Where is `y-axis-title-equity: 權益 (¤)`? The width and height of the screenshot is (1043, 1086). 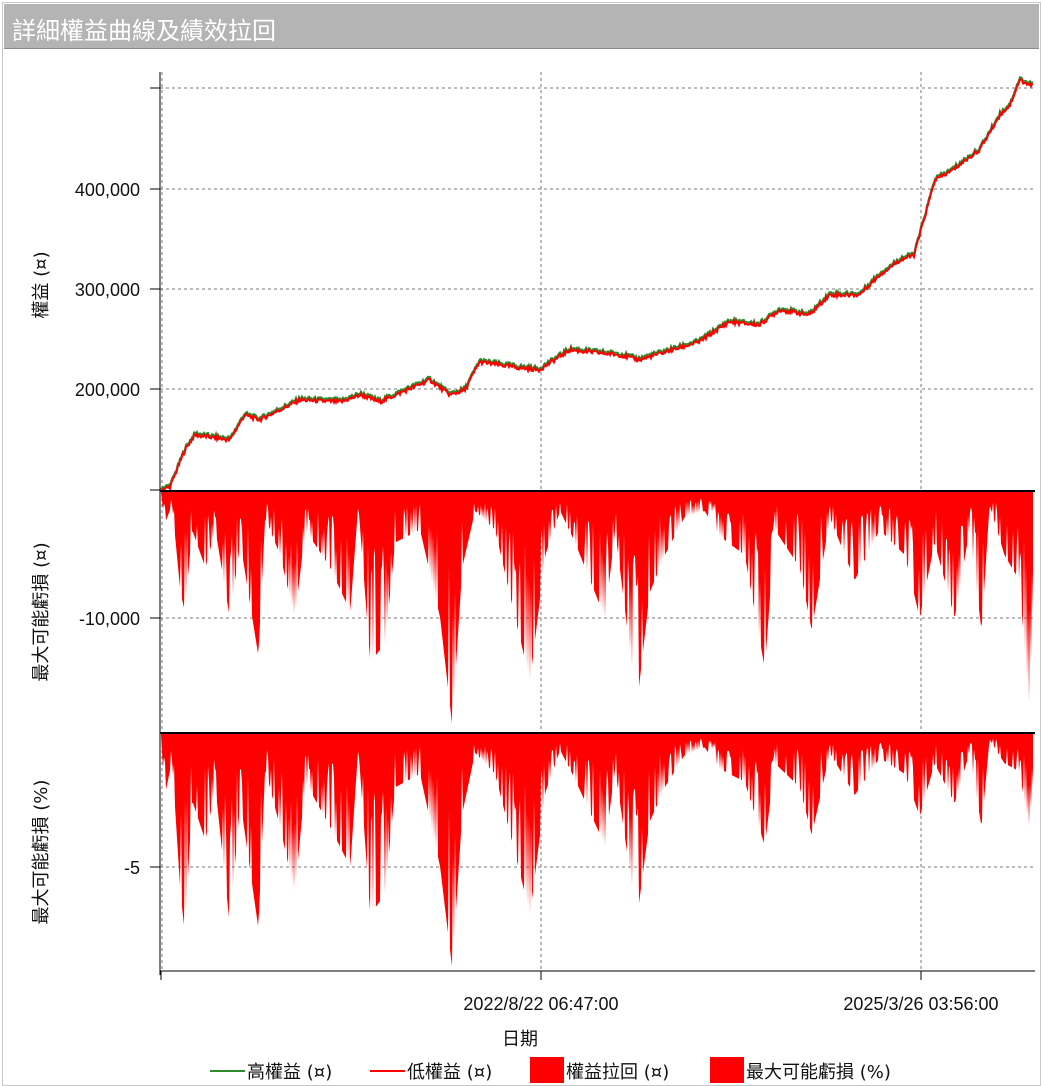
y-axis-title-equity: 權益 (¤) is located at coordinates (41, 284).